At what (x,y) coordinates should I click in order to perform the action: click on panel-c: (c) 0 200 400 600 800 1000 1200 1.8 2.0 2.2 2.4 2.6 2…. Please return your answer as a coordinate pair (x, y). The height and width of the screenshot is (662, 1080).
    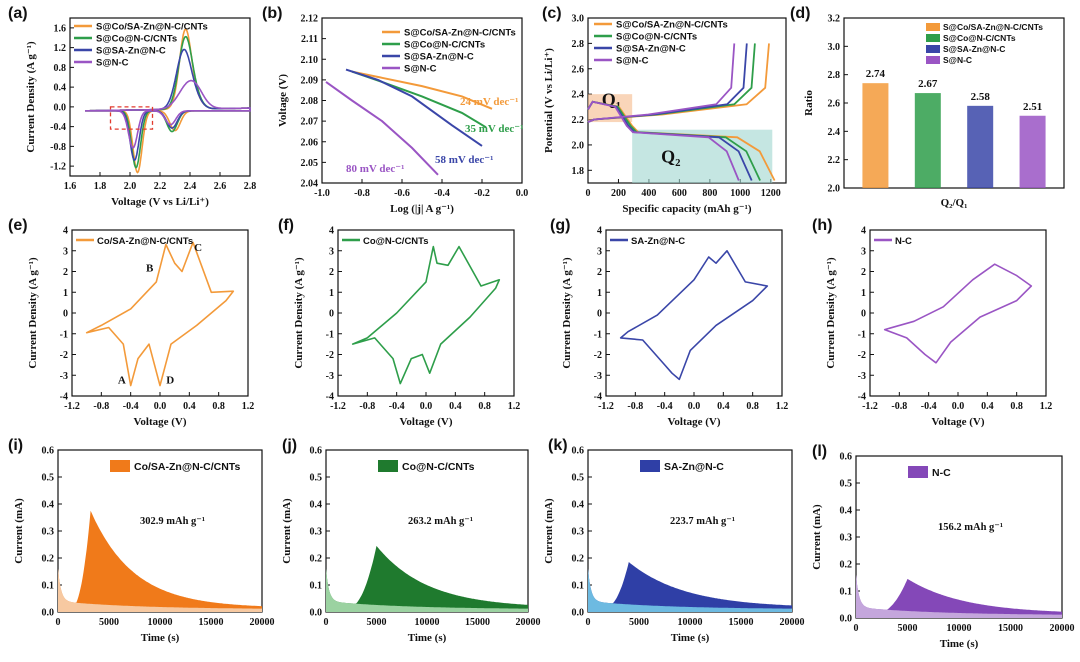
    Looking at the image, I should click on (664, 110).